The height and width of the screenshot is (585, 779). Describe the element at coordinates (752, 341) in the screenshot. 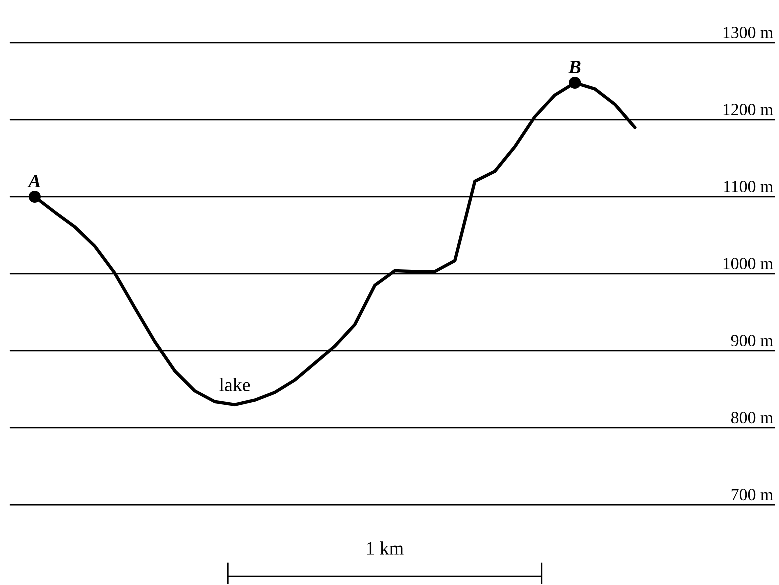

I see `y-tick-label: 900 m` at that location.